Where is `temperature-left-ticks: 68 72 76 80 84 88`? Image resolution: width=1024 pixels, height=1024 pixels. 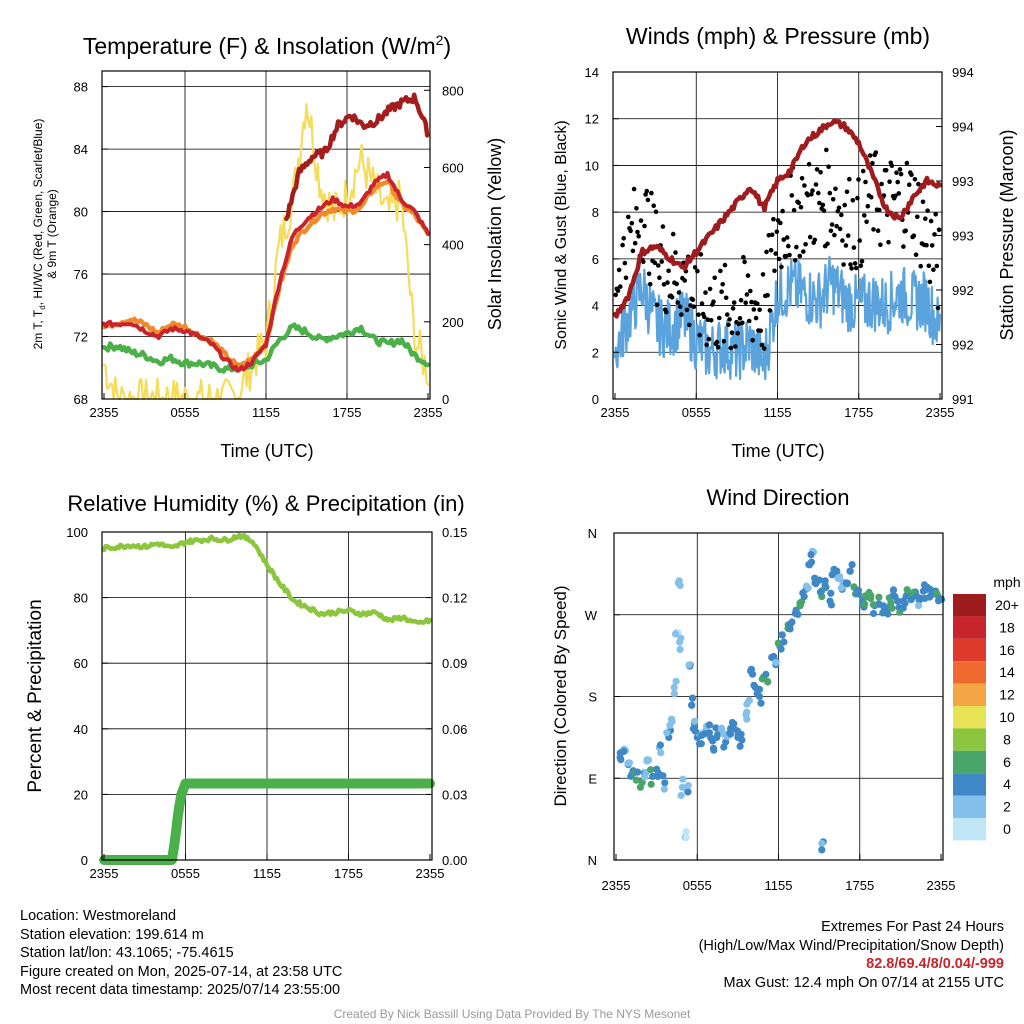
temperature-left-ticks: 68 72 76 80 84 88 is located at coordinates (91, 243).